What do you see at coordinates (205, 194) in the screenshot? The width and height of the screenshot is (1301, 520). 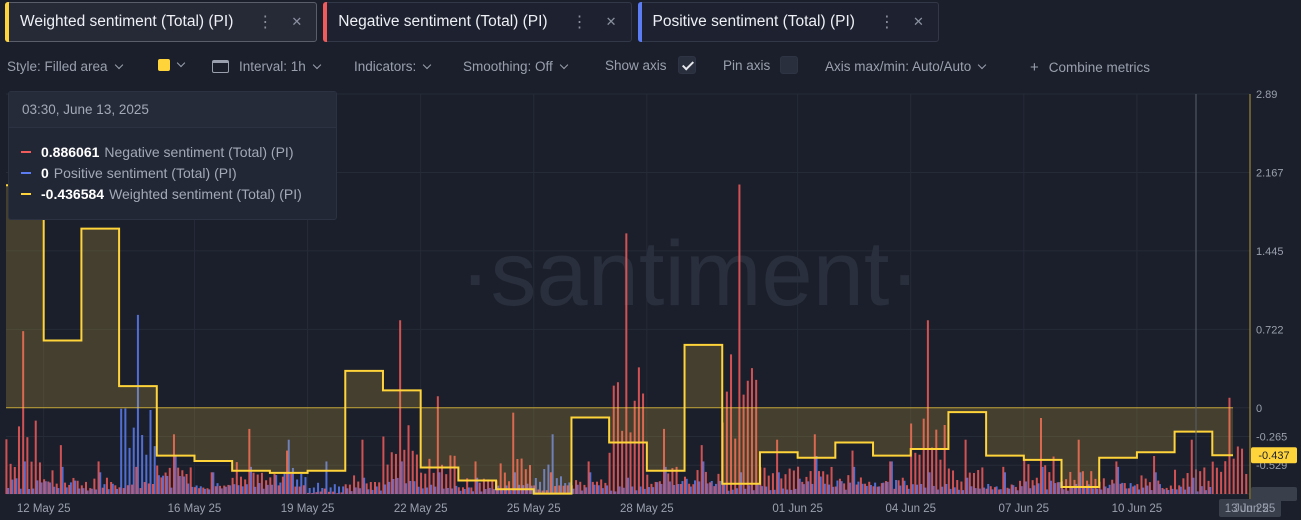 I see `tooltip-label: Weighted sentiment (Total) (PI)` at bounding box center [205, 194].